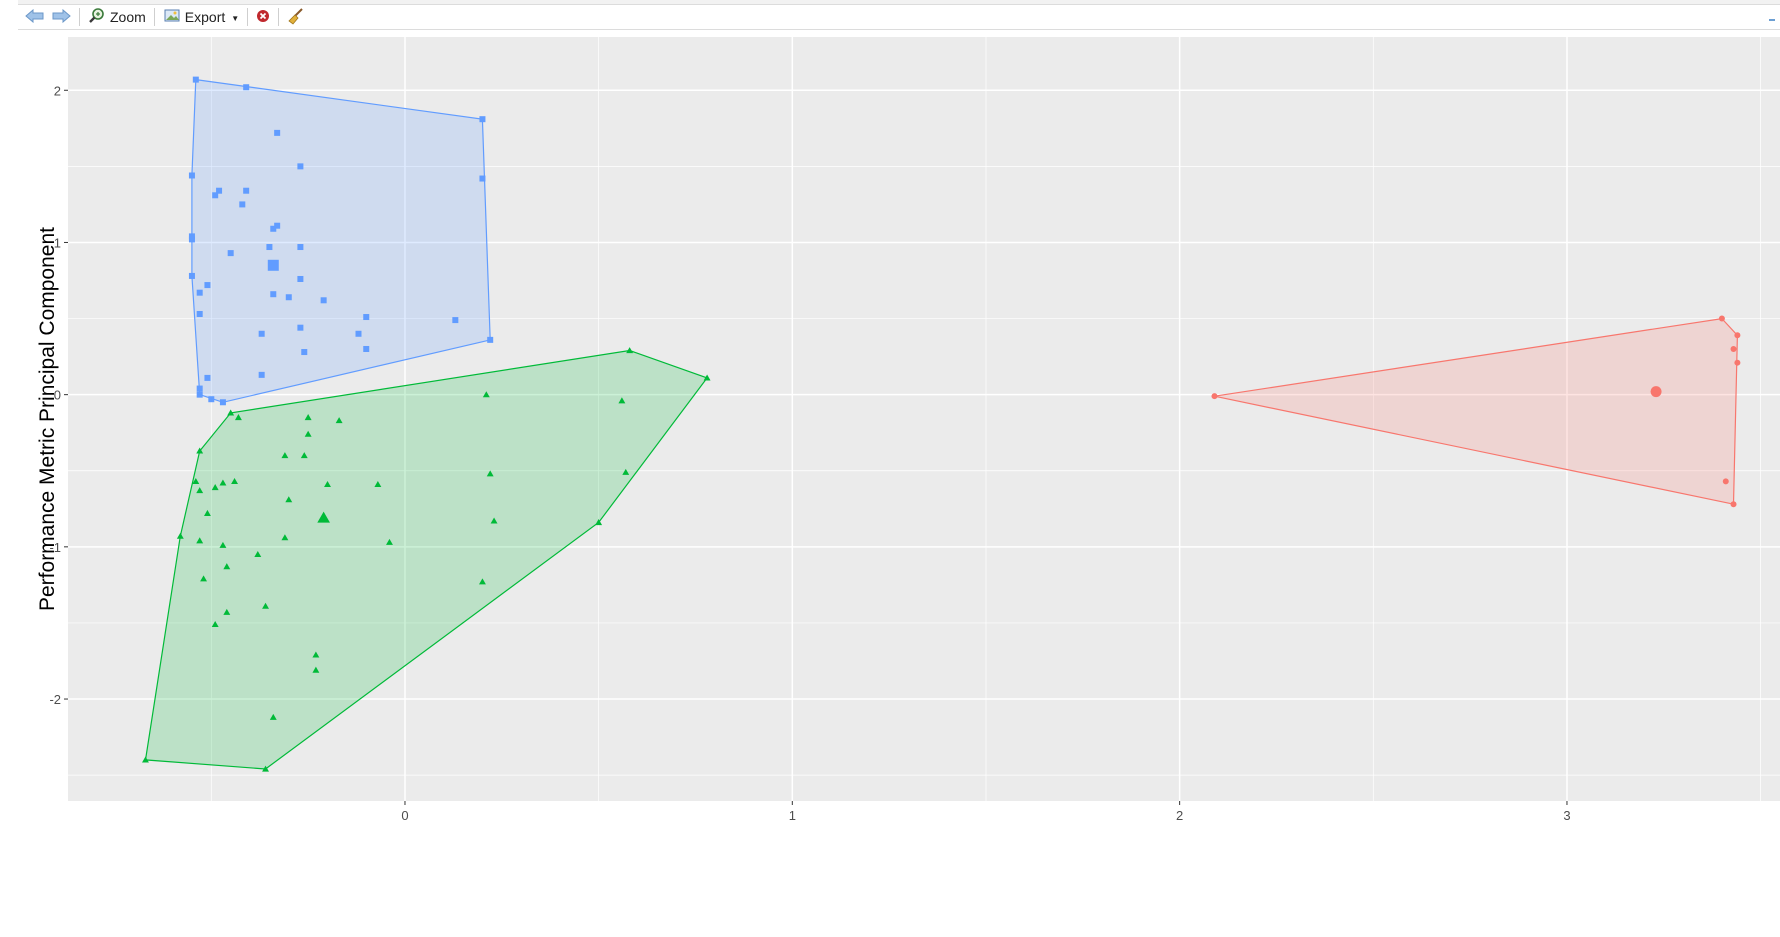 The image size is (1780, 937). I want to click on zoom-label: Zoom, so click(128, 17).